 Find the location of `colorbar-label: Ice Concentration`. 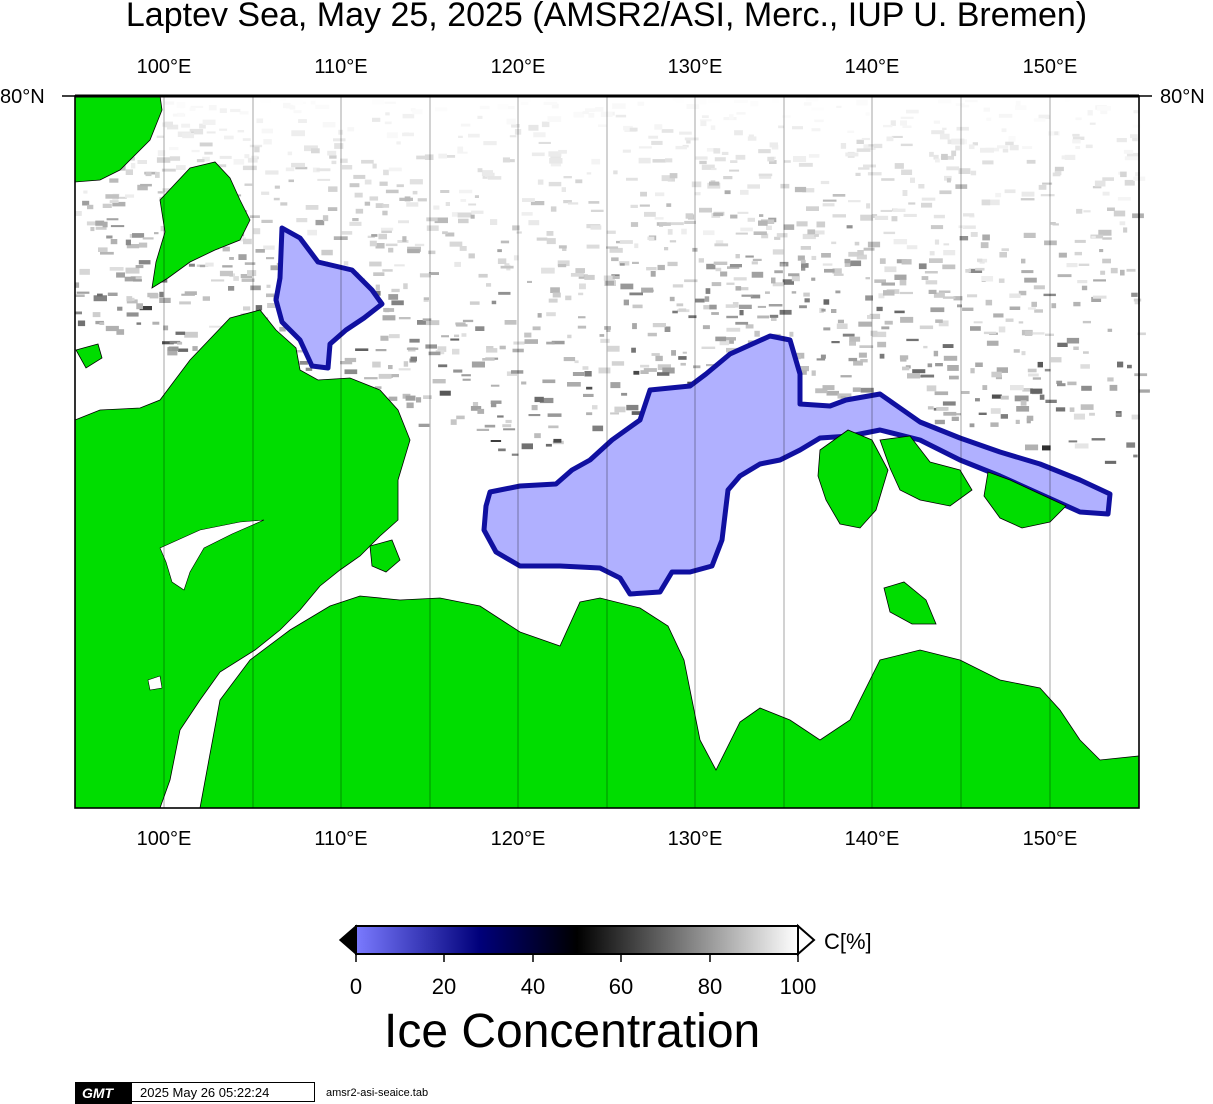

colorbar-label: Ice Concentration is located at coordinates (572, 1031).